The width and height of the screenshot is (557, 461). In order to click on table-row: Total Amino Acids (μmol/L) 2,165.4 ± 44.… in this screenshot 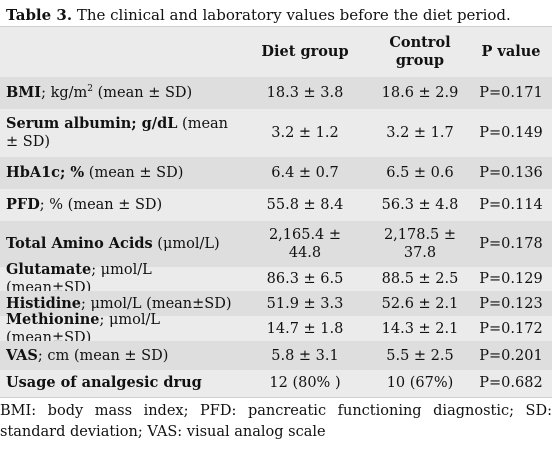, I will do `click(276, 244)`.